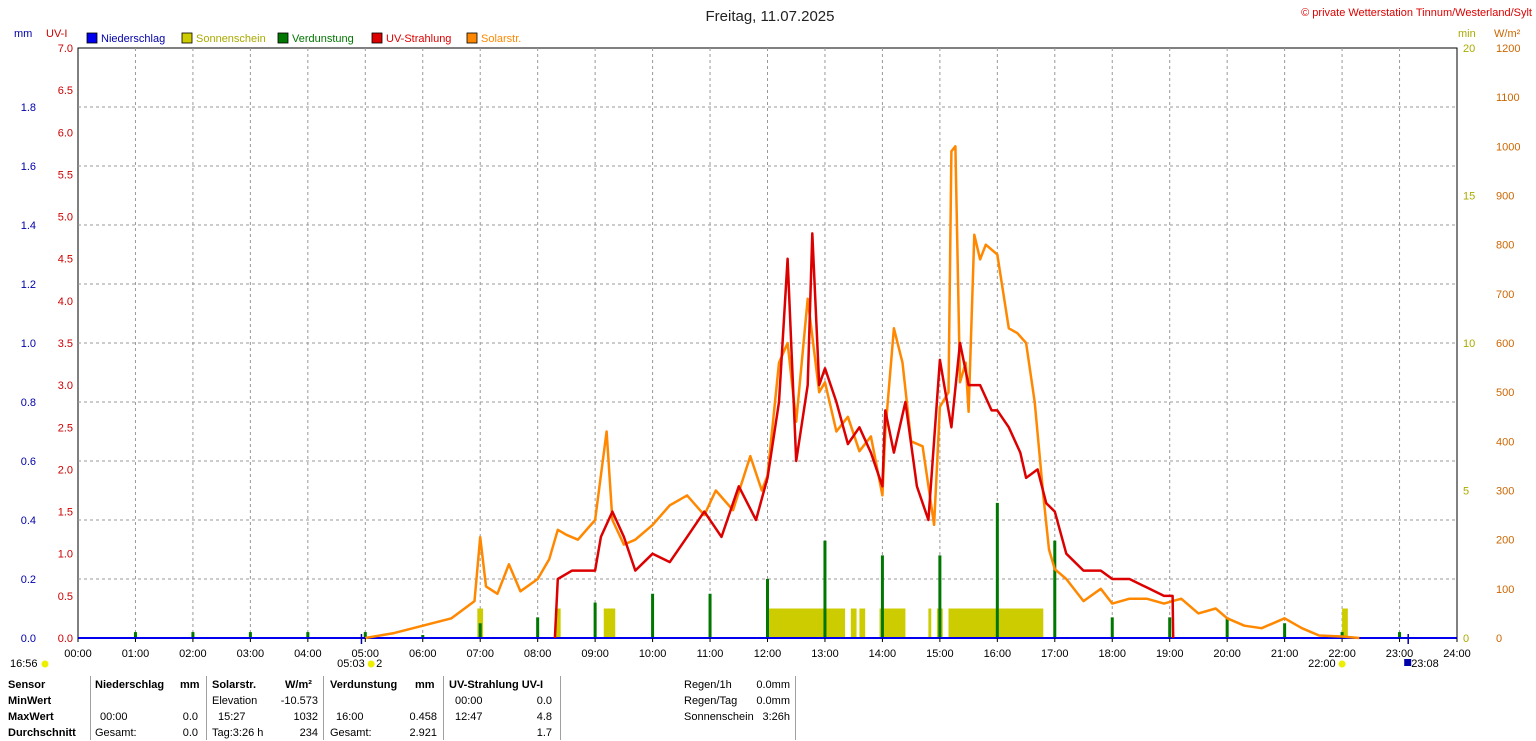 This screenshot has height=741, width=1536. Describe the element at coordinates (65, 470) in the screenshot. I see `uv-tick-label: 2.0` at that location.